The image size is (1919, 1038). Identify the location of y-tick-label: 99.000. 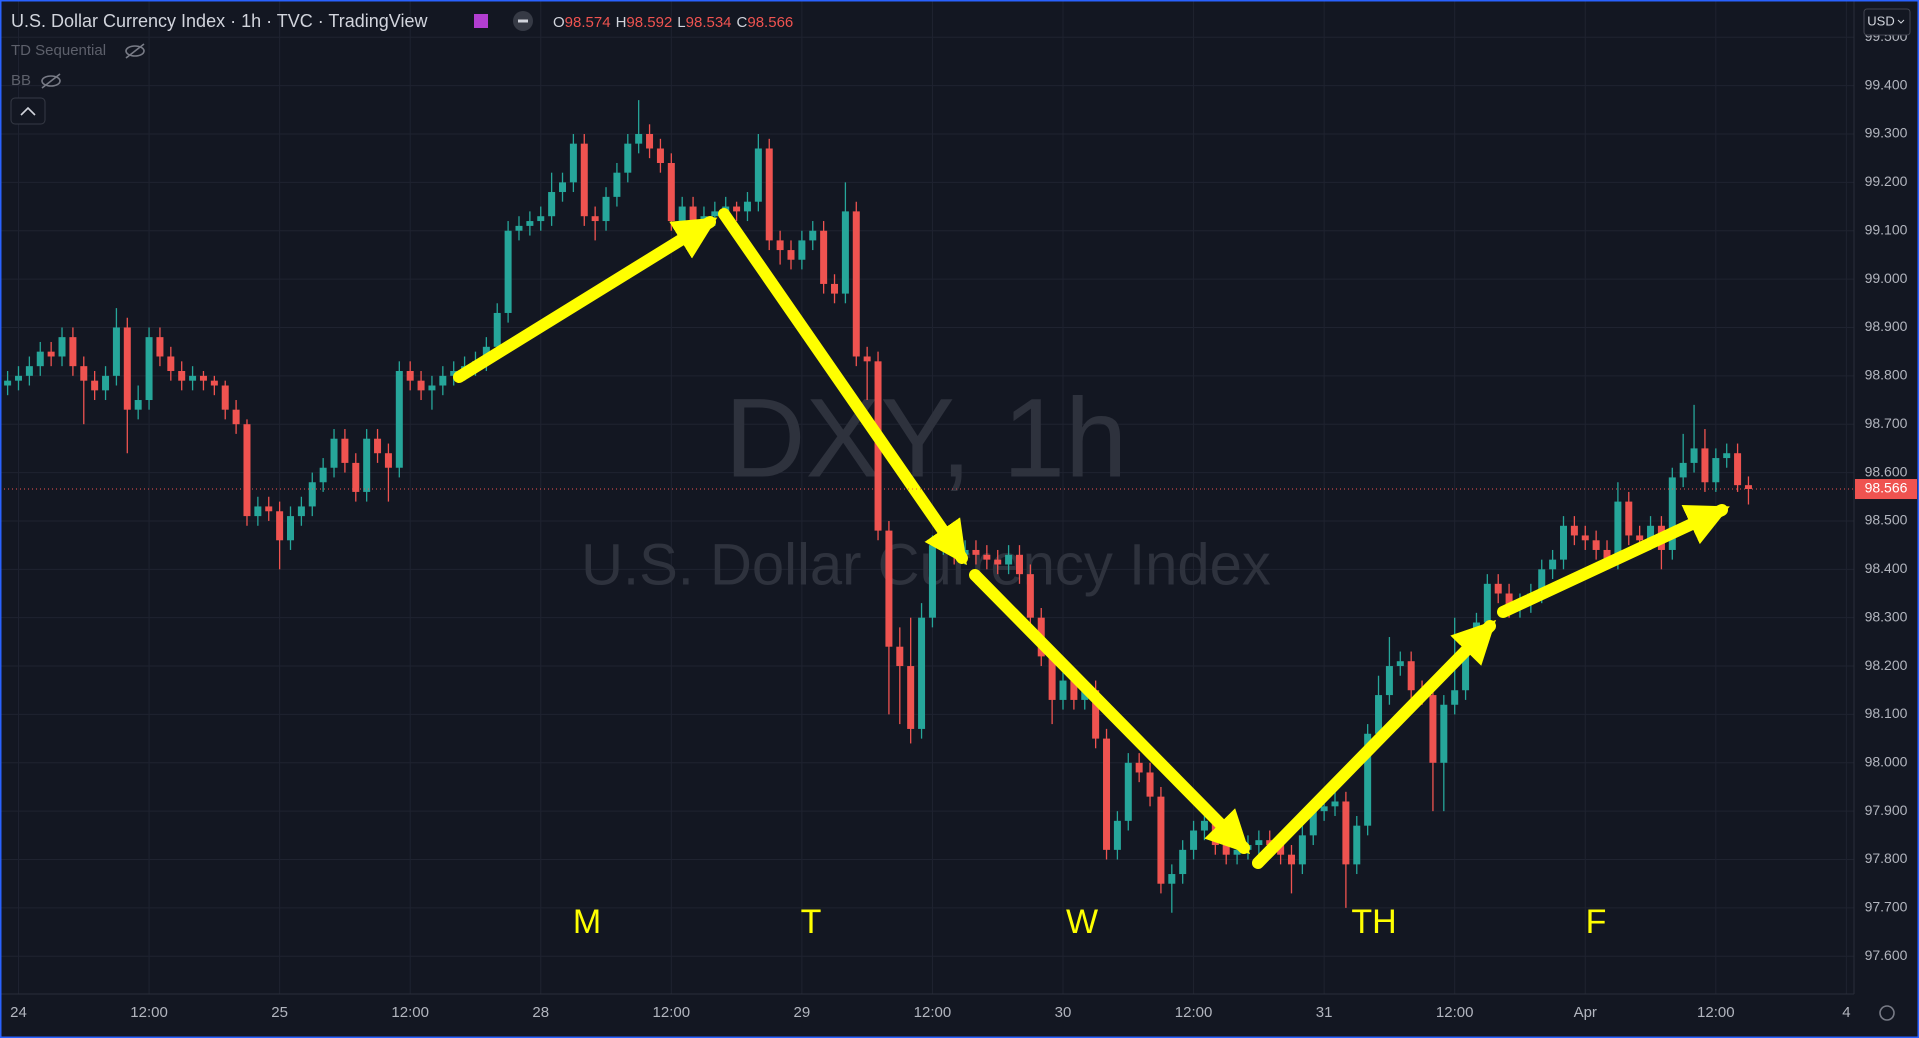
(1886, 278).